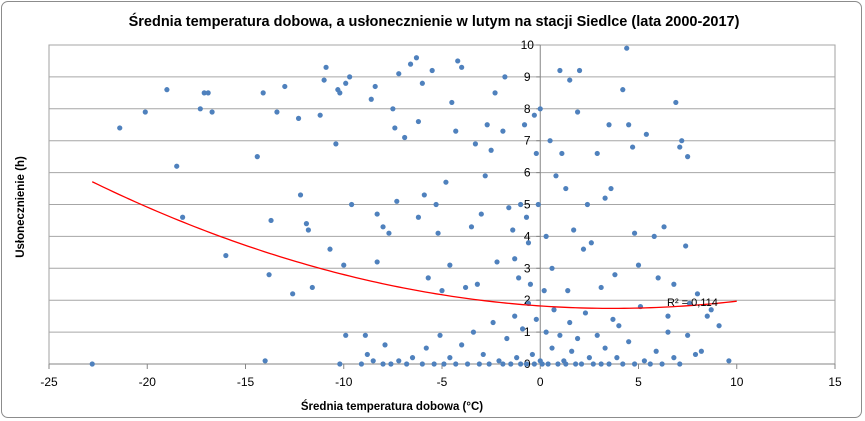 The width and height of the screenshot is (865, 421). Describe the element at coordinates (246, 382) in the screenshot. I see `x-tick-label: -15` at that location.